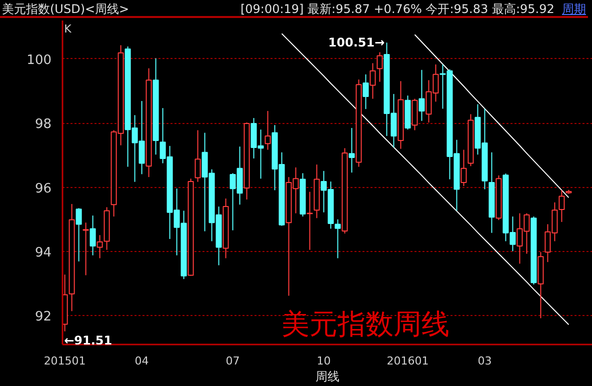 This screenshot has height=386, width=592. I want to click on y-tick-label: 96, so click(43, 188).